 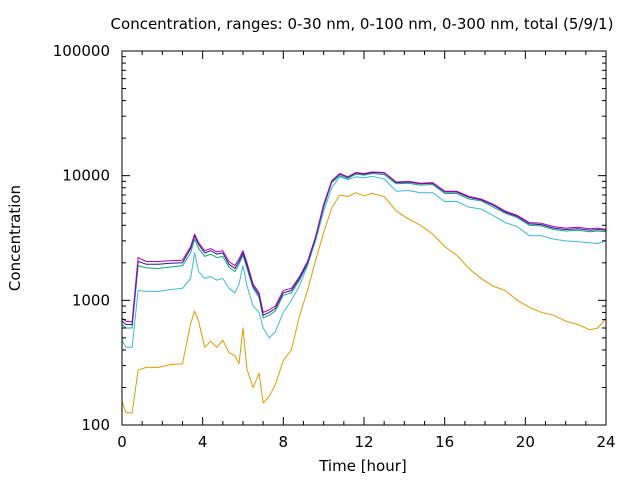 I want to click on x-tick-label: 12, so click(x=363, y=442).